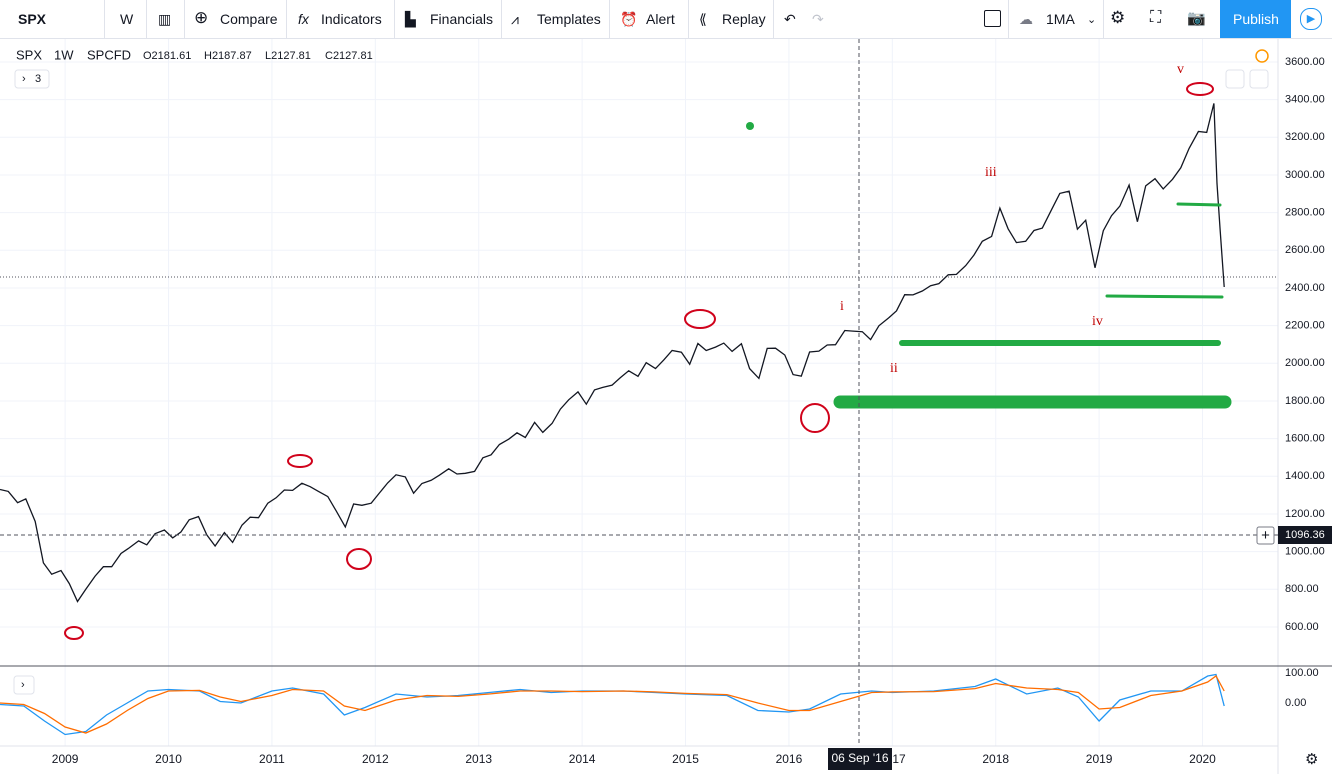 The height and width of the screenshot is (774, 1332). I want to click on y-tick-label: 2400.00, so click(1305, 288).